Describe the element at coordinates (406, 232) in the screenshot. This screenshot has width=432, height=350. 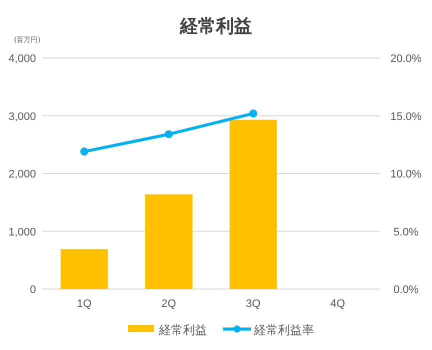
I see `y2-tick-label: 5.0%` at that location.